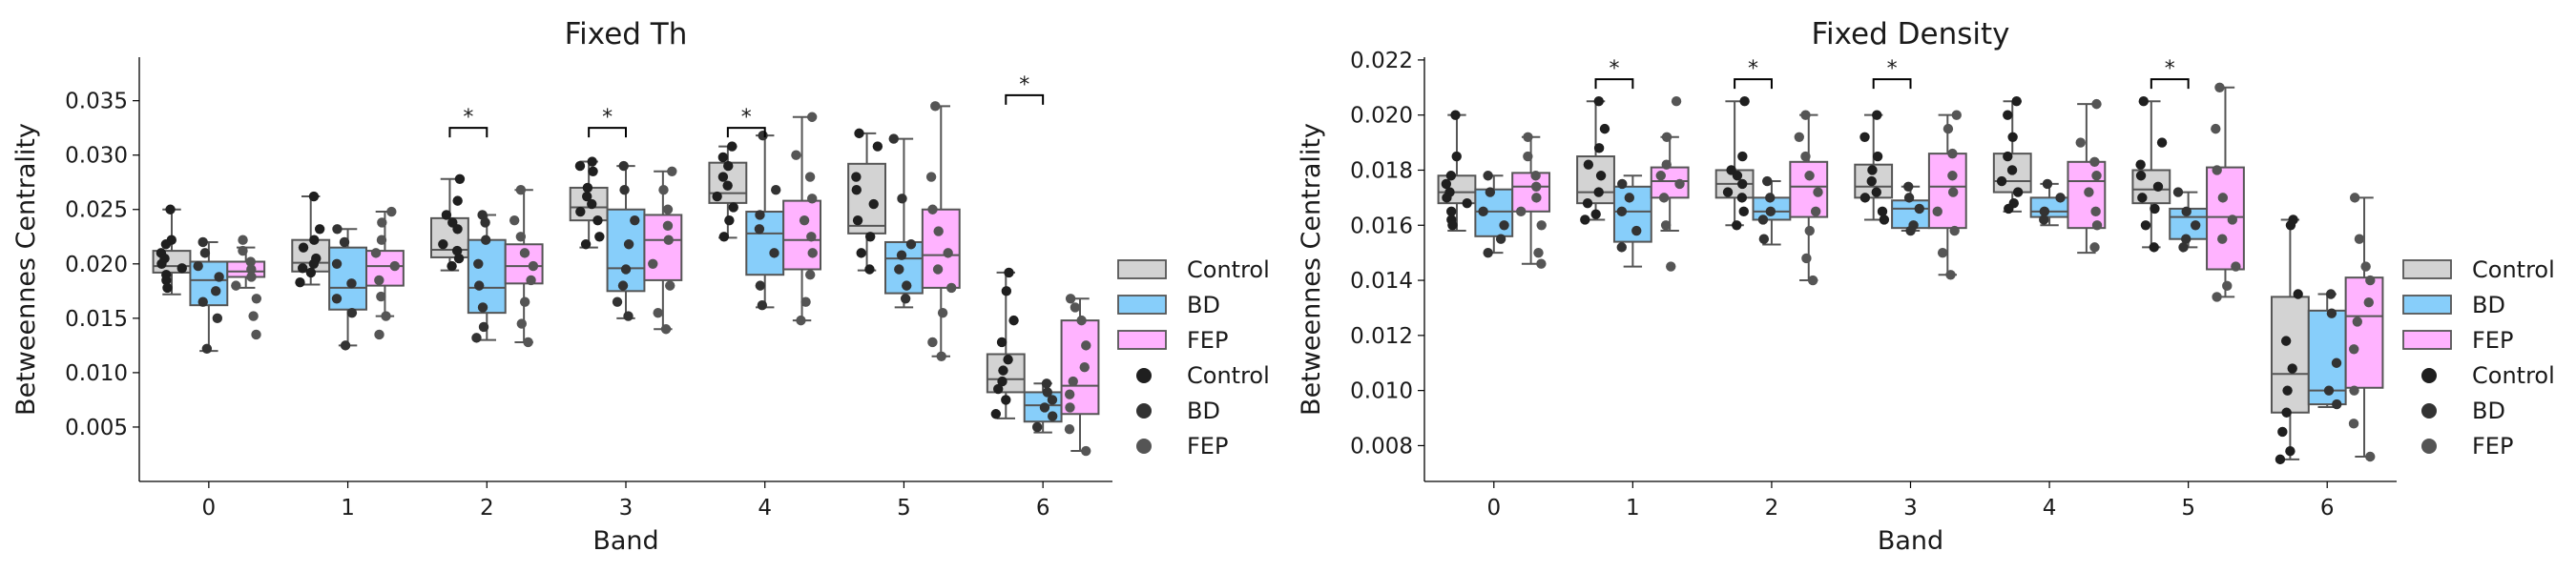 The image size is (2576, 572). Describe the element at coordinates (1381, 392) in the screenshot. I see `y-tick-label: 0.010` at that location.